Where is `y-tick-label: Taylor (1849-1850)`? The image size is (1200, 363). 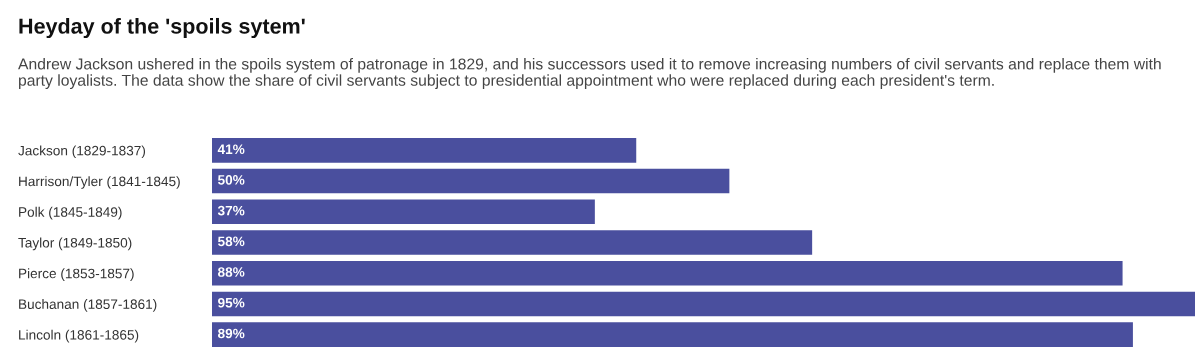 y-tick-label: Taylor (1849-1850) is located at coordinates (75, 244).